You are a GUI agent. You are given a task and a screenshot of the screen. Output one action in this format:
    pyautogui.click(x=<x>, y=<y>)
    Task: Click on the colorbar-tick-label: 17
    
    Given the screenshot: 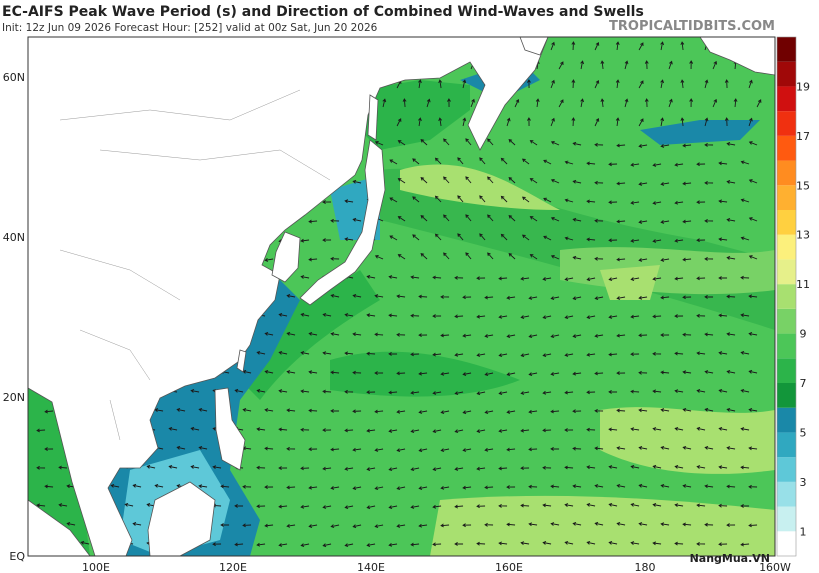 What is the action you would take?
    pyautogui.click(x=803, y=136)
    